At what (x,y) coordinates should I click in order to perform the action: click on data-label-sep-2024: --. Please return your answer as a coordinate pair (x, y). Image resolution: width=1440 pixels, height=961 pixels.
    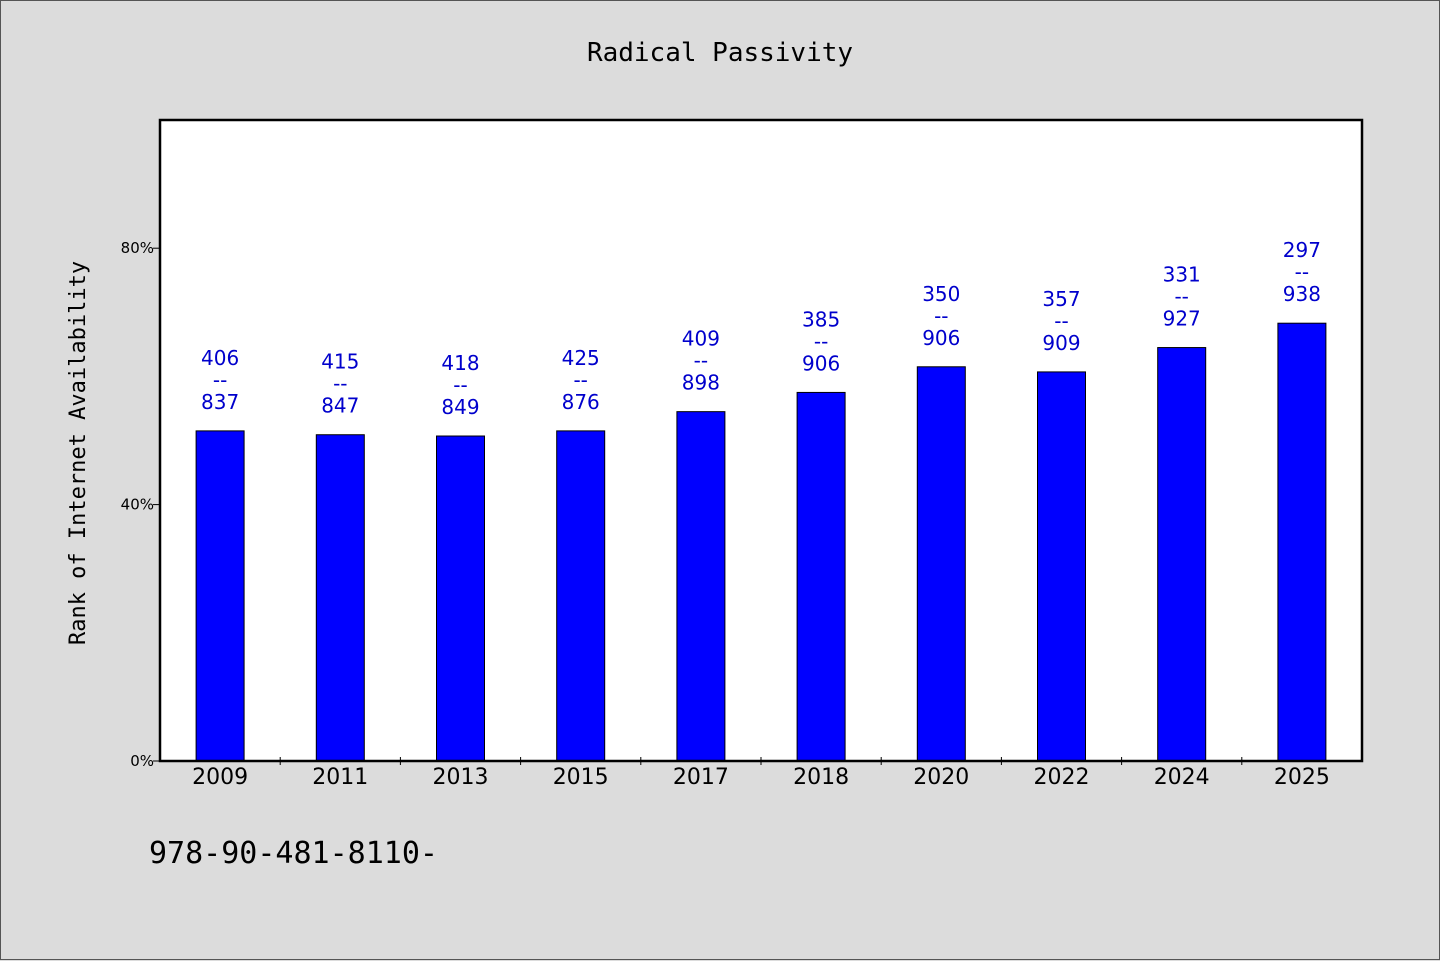
    Looking at the image, I should click on (1181, 297).